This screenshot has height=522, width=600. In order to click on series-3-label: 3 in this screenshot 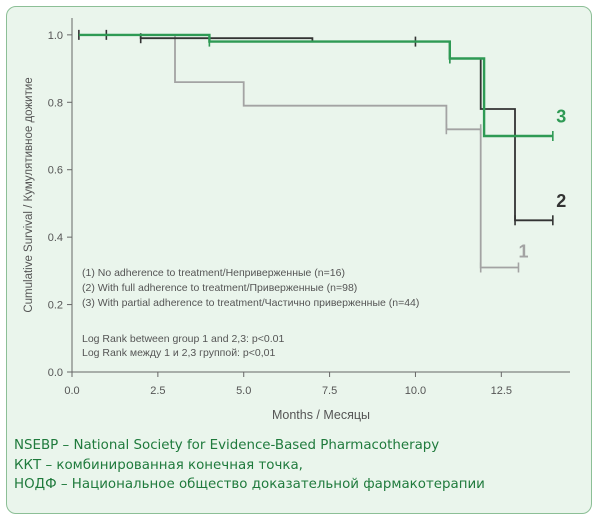, I will do `click(561, 117)`.